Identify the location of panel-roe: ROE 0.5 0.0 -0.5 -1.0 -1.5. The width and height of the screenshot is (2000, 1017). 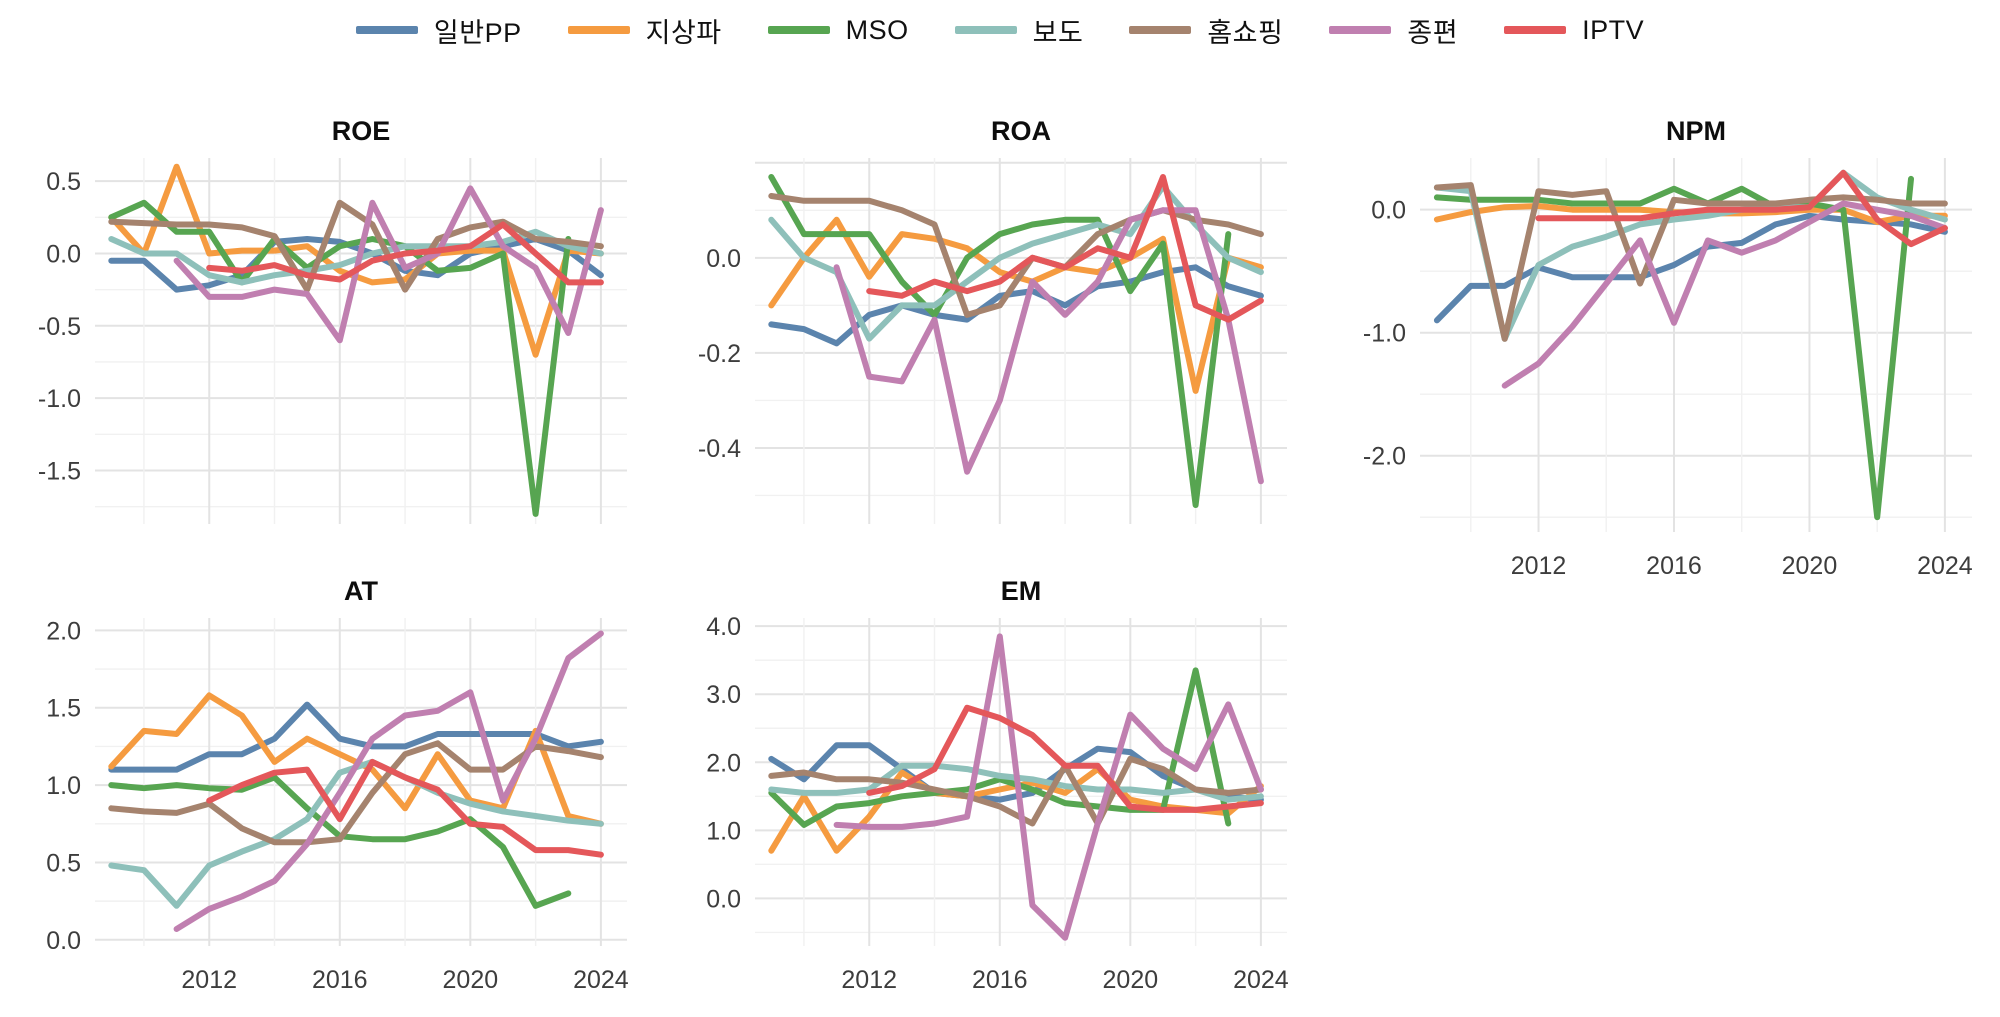
(330, 322).